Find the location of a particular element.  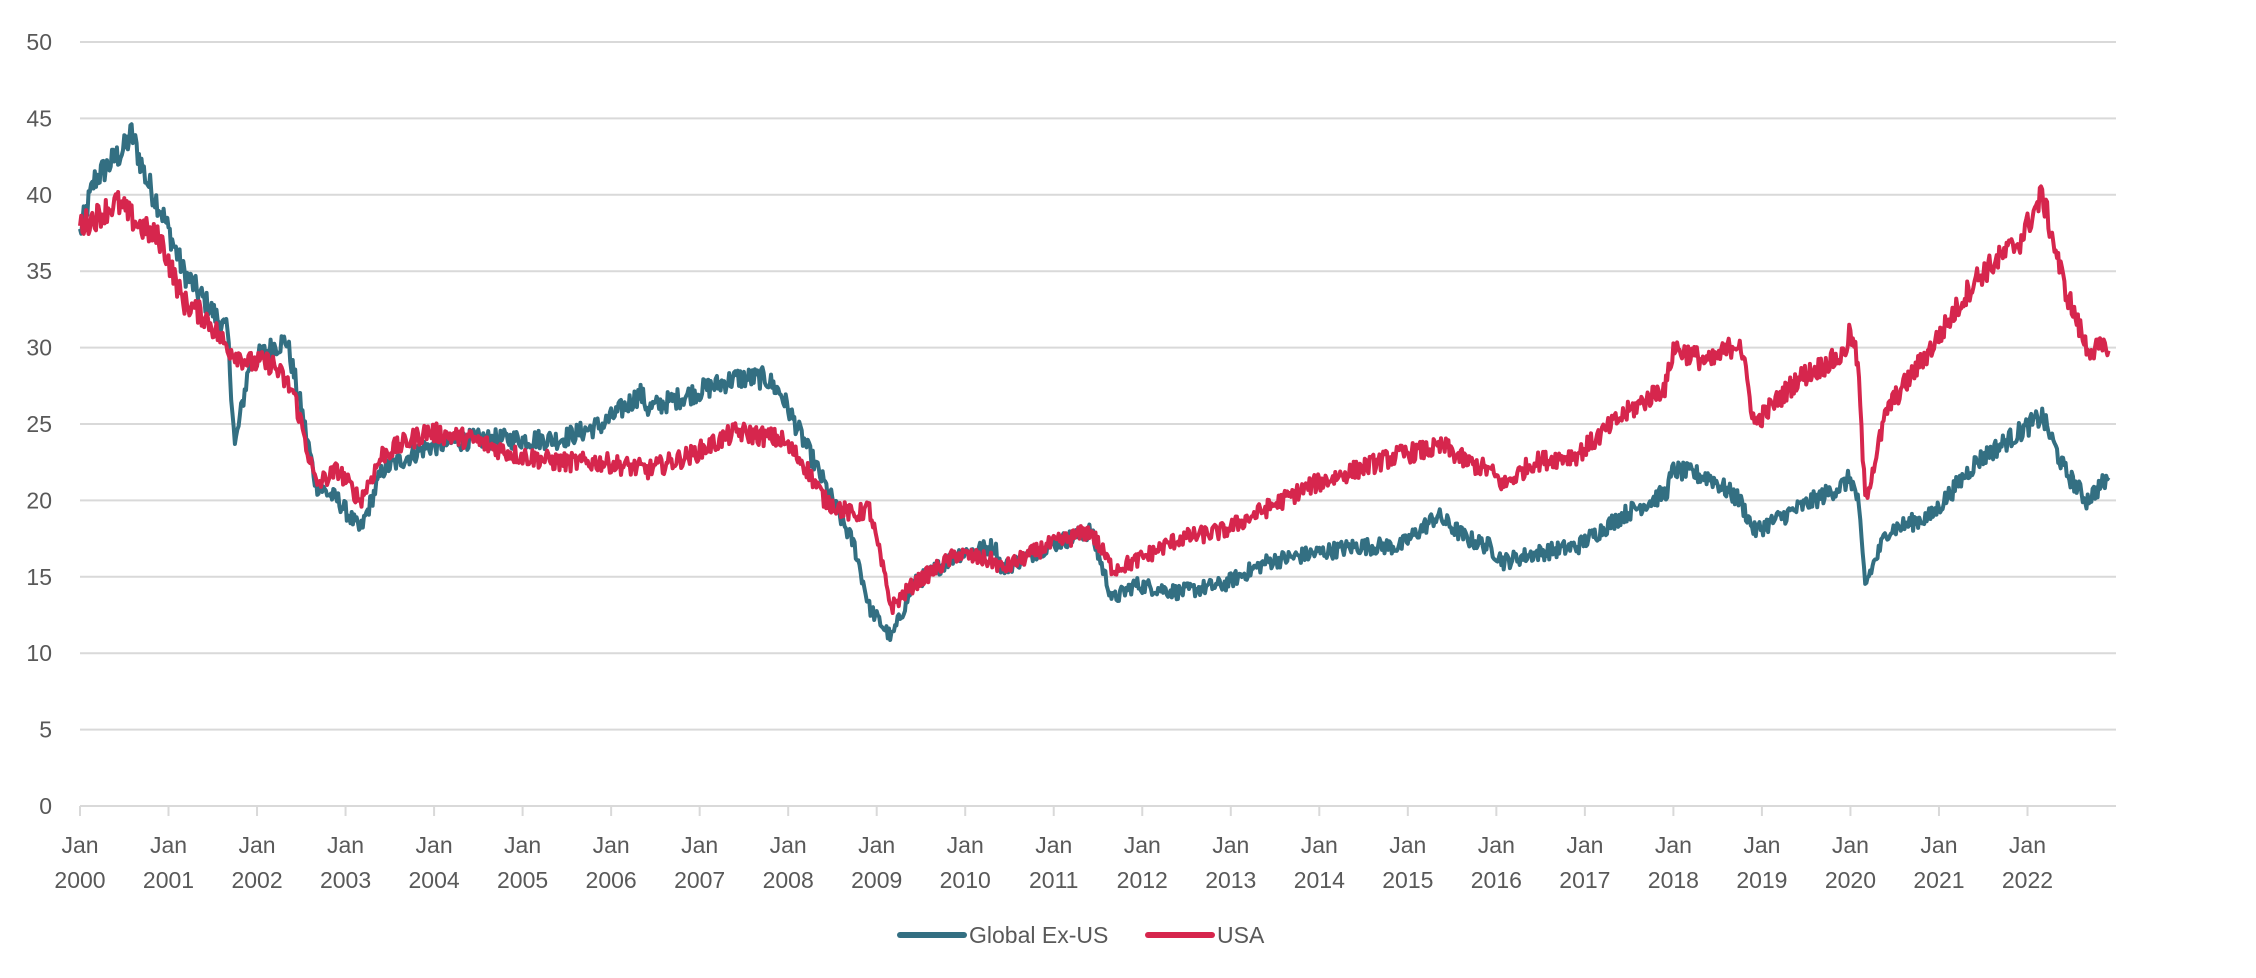

x-axis is located at coordinates (1097, 810).